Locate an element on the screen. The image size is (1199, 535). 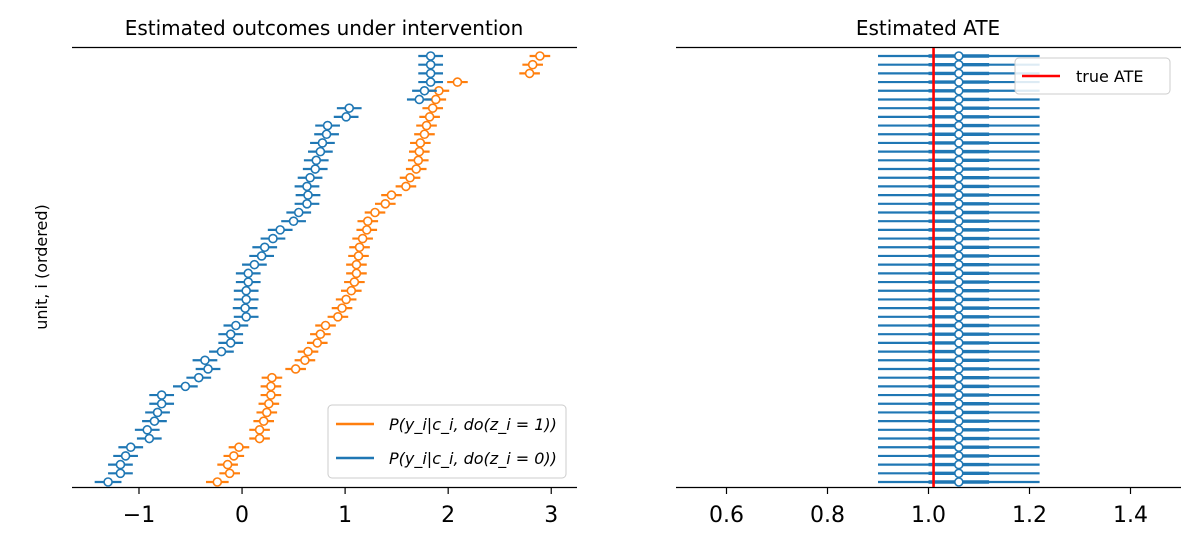
ate-marks is located at coordinates (959, 267).